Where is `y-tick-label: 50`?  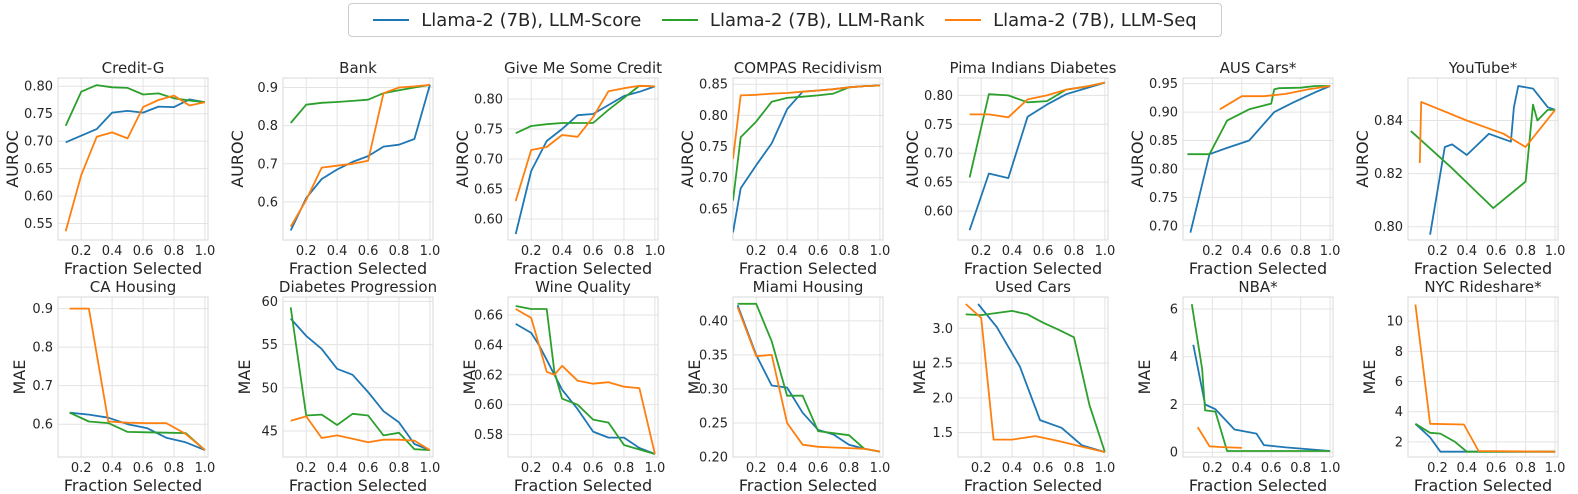
y-tick-label: 50 is located at coordinates (269, 388).